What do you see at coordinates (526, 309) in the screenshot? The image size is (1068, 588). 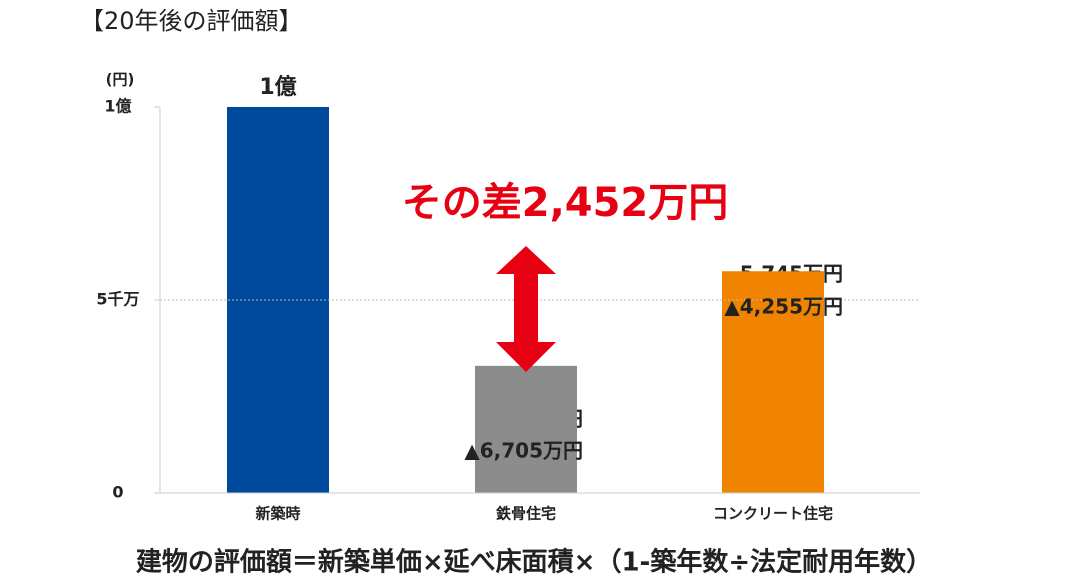 I see `difference-arrow` at bounding box center [526, 309].